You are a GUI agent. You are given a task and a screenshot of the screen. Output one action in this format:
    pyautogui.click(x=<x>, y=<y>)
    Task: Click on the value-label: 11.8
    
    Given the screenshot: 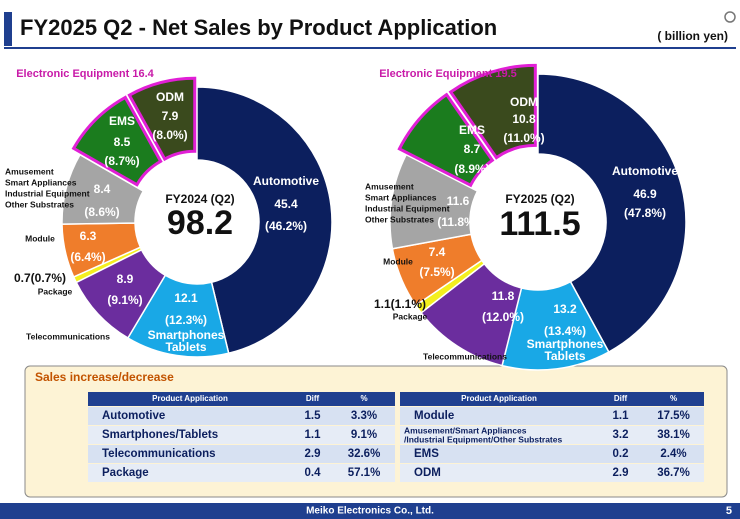 What is the action you would take?
    pyautogui.click(x=503, y=296)
    